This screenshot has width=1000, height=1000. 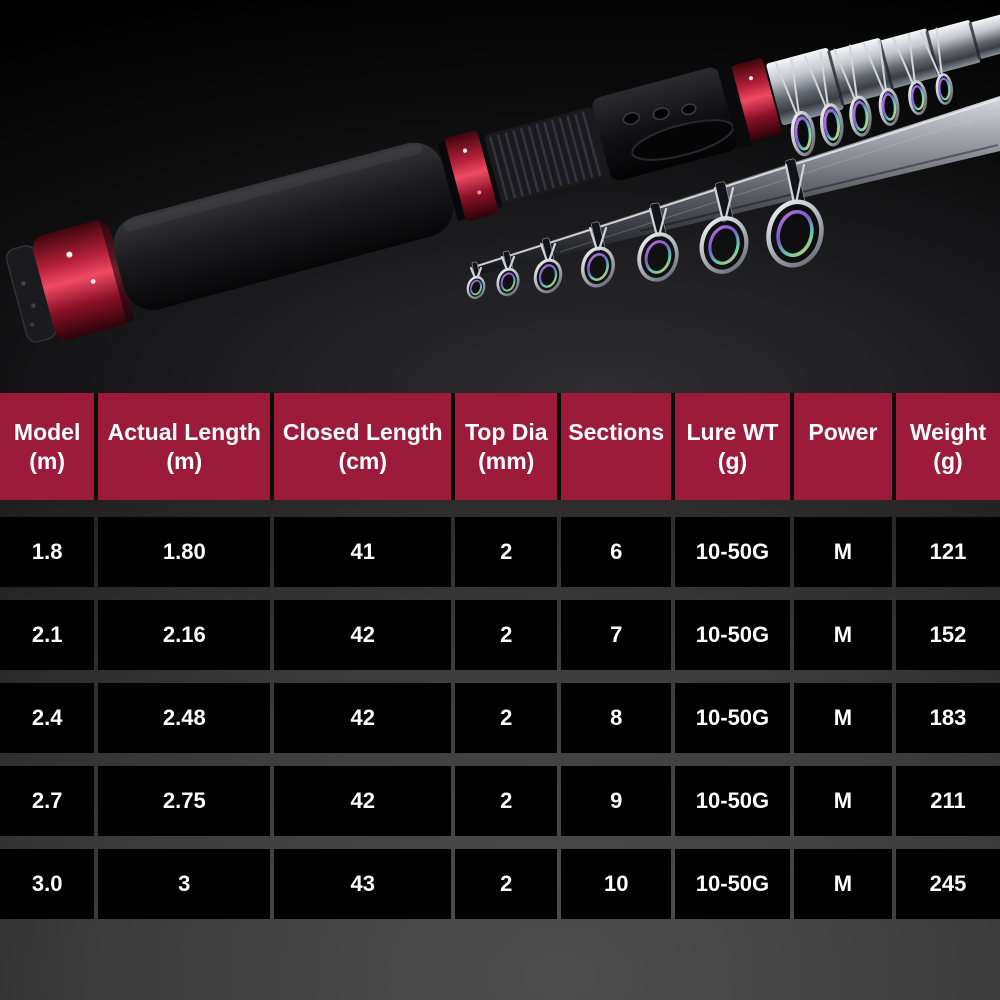 I want to click on header-cell: Weight (g), so click(x=947, y=446).